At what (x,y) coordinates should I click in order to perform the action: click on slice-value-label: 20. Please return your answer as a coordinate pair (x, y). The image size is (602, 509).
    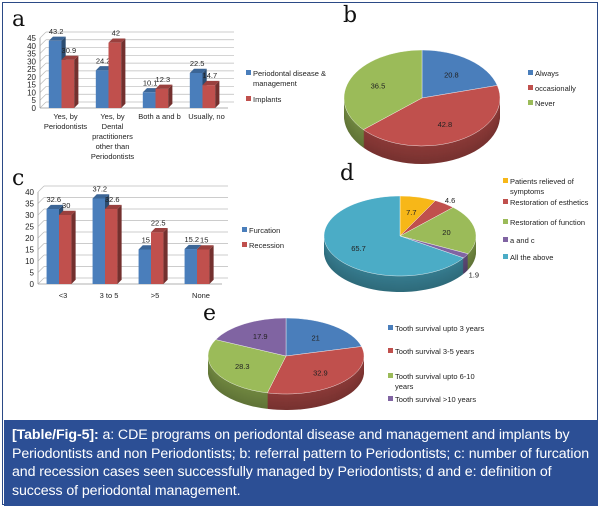
    Looking at the image, I should click on (446, 232).